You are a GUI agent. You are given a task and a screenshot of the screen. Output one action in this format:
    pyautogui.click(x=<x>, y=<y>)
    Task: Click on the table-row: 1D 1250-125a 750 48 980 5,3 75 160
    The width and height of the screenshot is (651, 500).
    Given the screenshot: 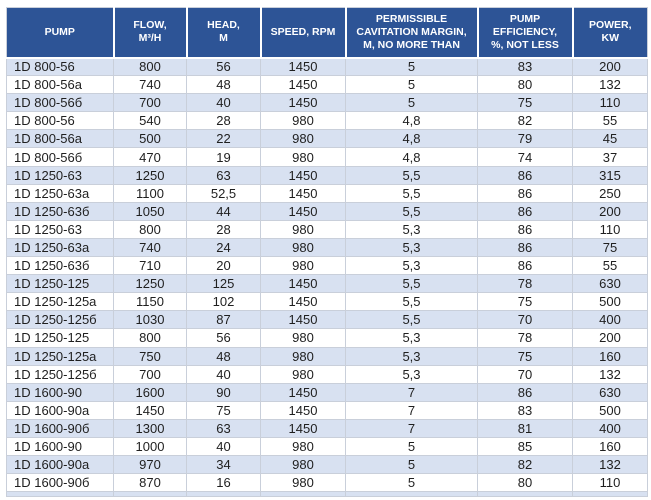 What is the action you would take?
    pyautogui.click(x=327, y=356)
    